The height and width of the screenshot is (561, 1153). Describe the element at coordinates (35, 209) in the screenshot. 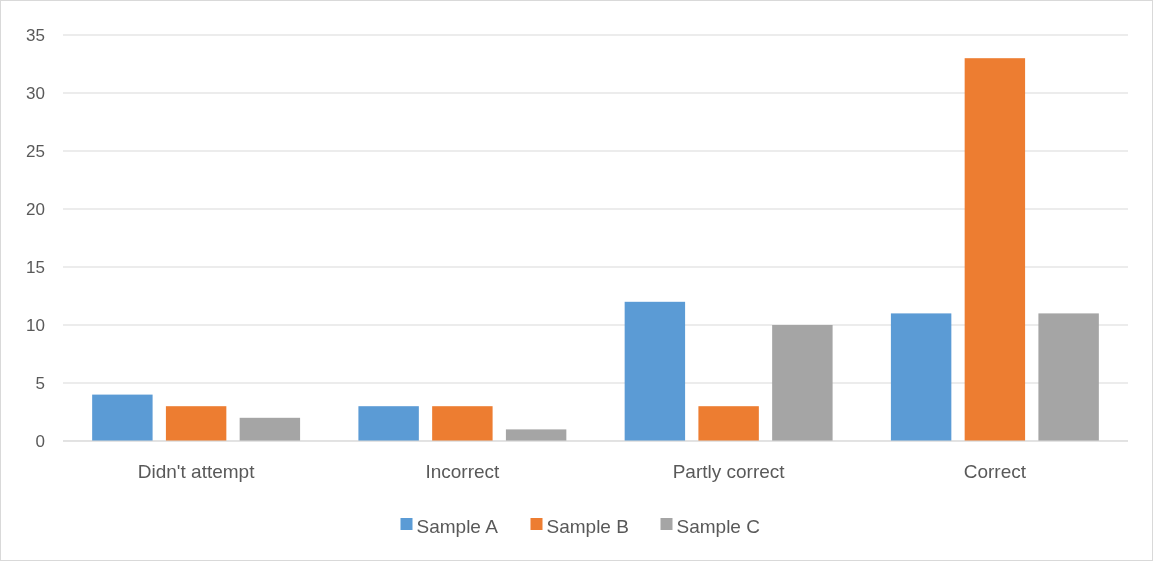

I see `y-tick-label: 20` at that location.